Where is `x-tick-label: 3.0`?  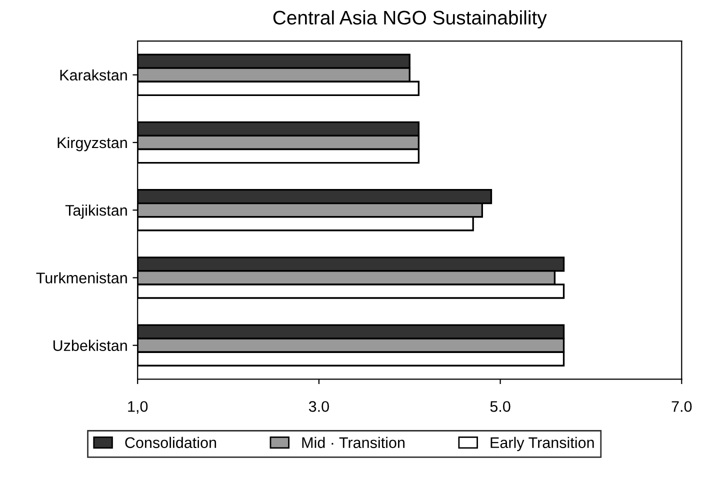
x-tick-label: 3.0 is located at coordinates (318, 406).